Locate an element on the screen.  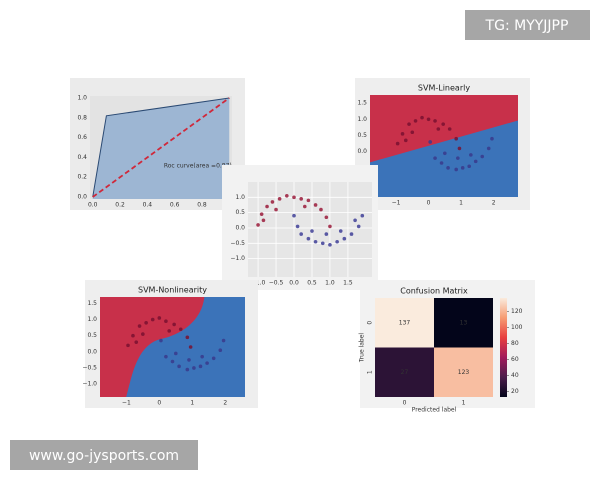
cell-label: 137 is located at coordinates (405, 322).